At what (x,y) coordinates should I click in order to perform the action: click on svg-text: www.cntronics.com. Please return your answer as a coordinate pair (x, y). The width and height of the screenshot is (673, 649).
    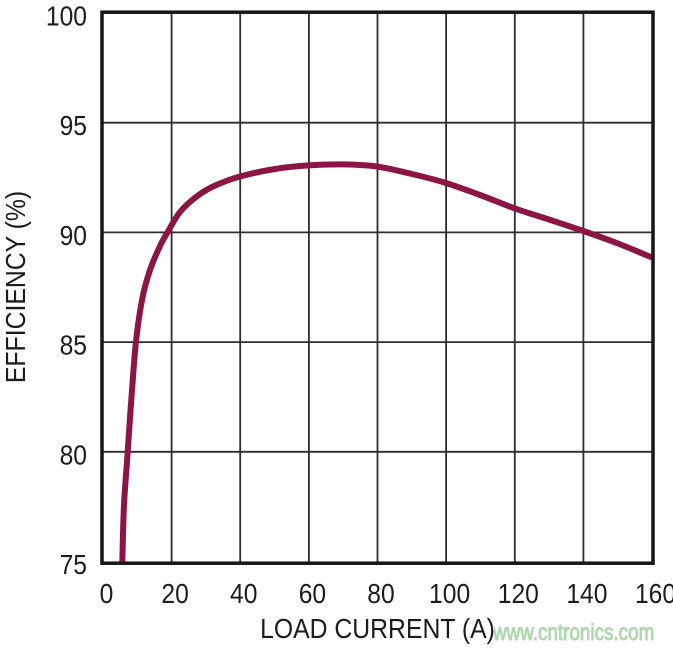
    Looking at the image, I should click on (573, 632).